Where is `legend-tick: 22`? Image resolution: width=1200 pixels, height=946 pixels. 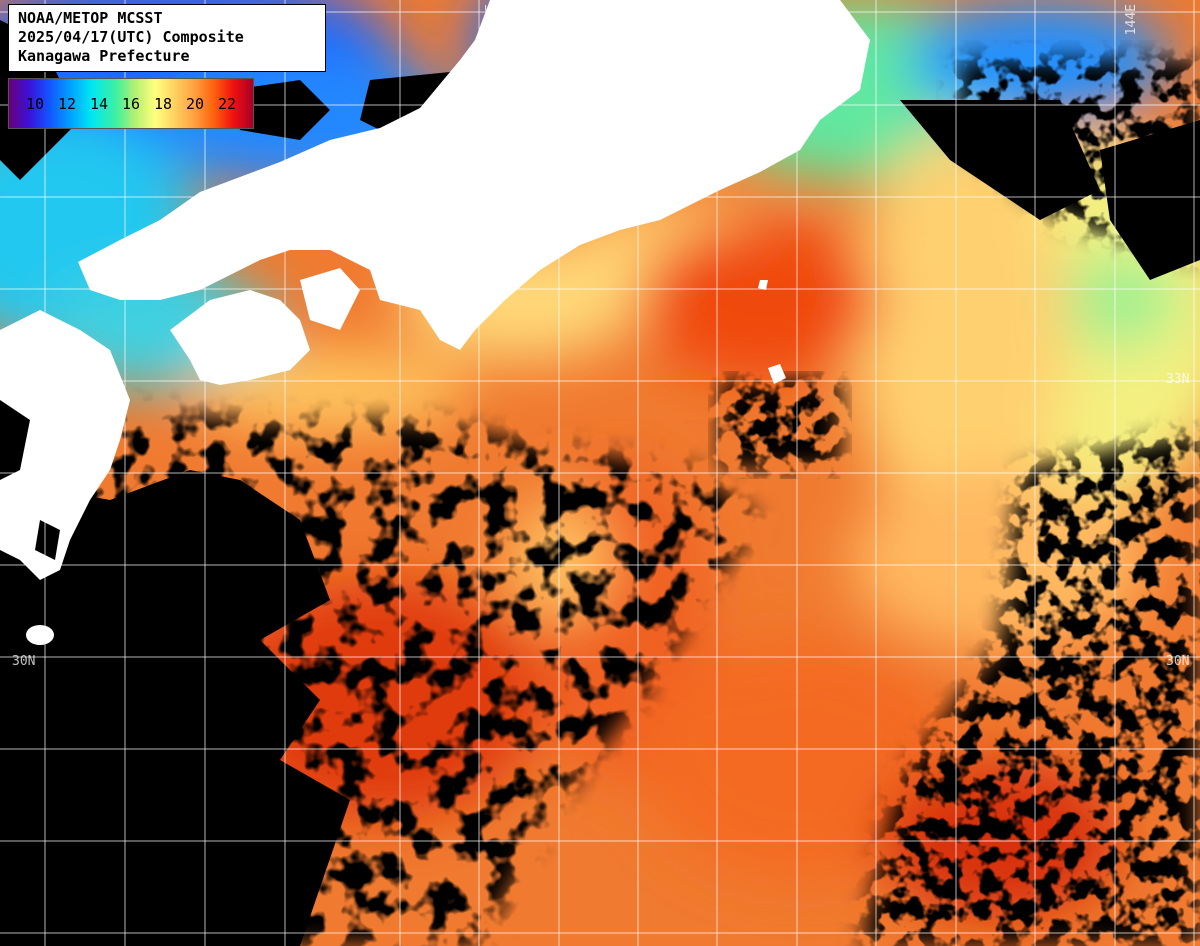
legend-tick: 22 is located at coordinates (227, 104).